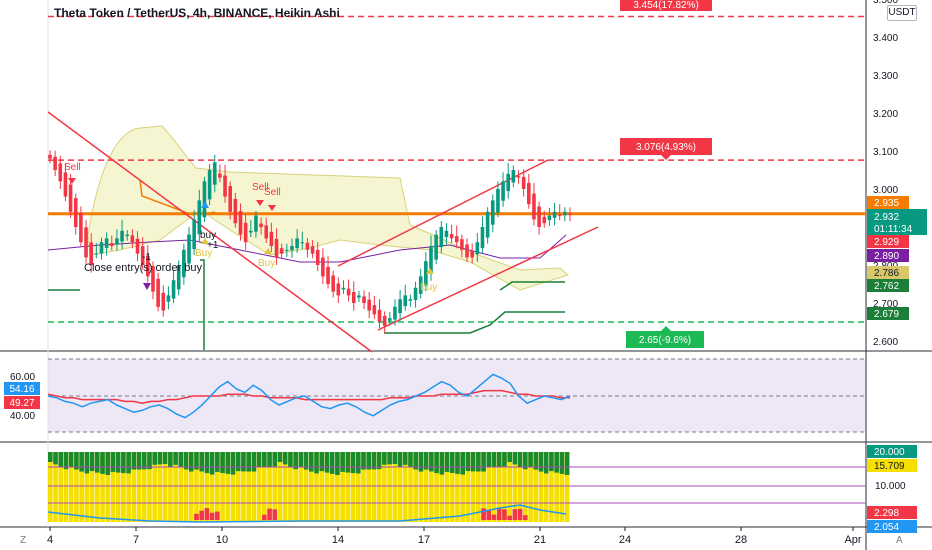 This screenshot has height=550, width=932. Describe the element at coordinates (886, 527) in the screenshot. I see `volume-badge-text: 2.054` at that location.